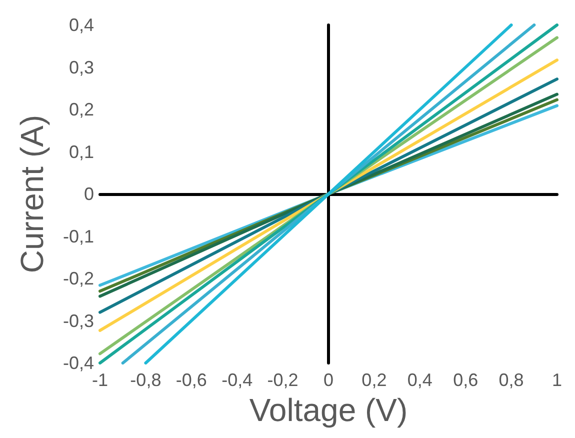 This screenshot has width=575, height=438. What do you see at coordinates (100, 380) in the screenshot?
I see `x-tick-label: -1` at bounding box center [100, 380].